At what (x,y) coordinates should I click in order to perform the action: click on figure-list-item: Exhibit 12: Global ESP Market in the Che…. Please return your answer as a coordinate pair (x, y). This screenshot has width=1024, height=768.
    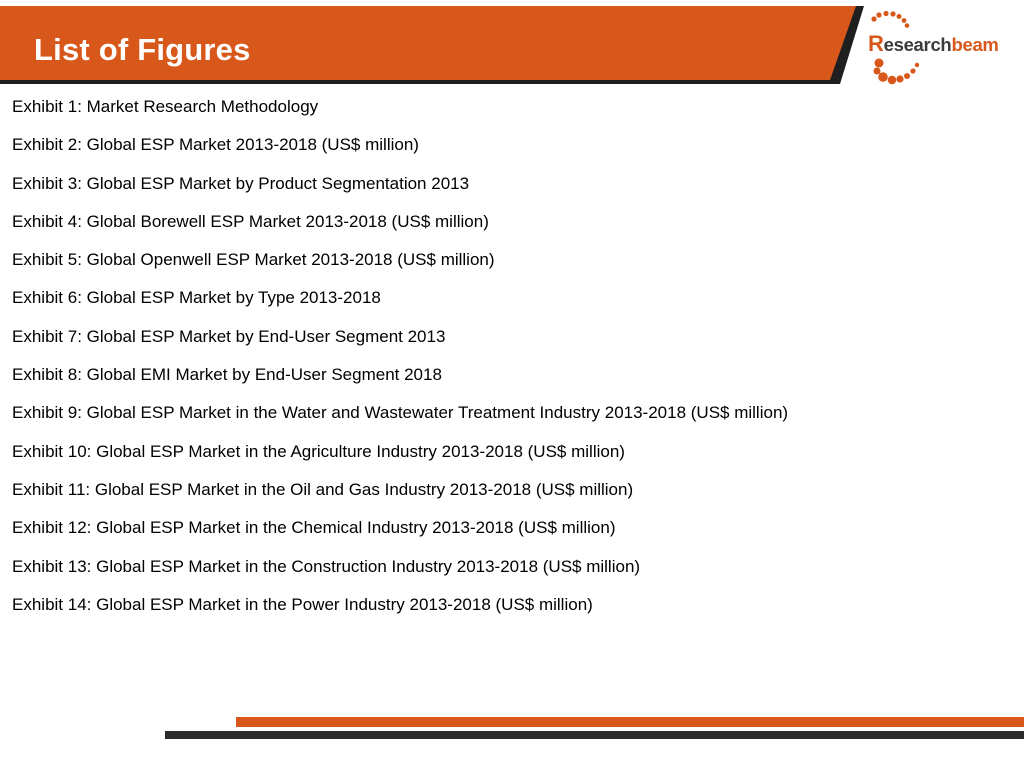
    Looking at the image, I should click on (314, 528).